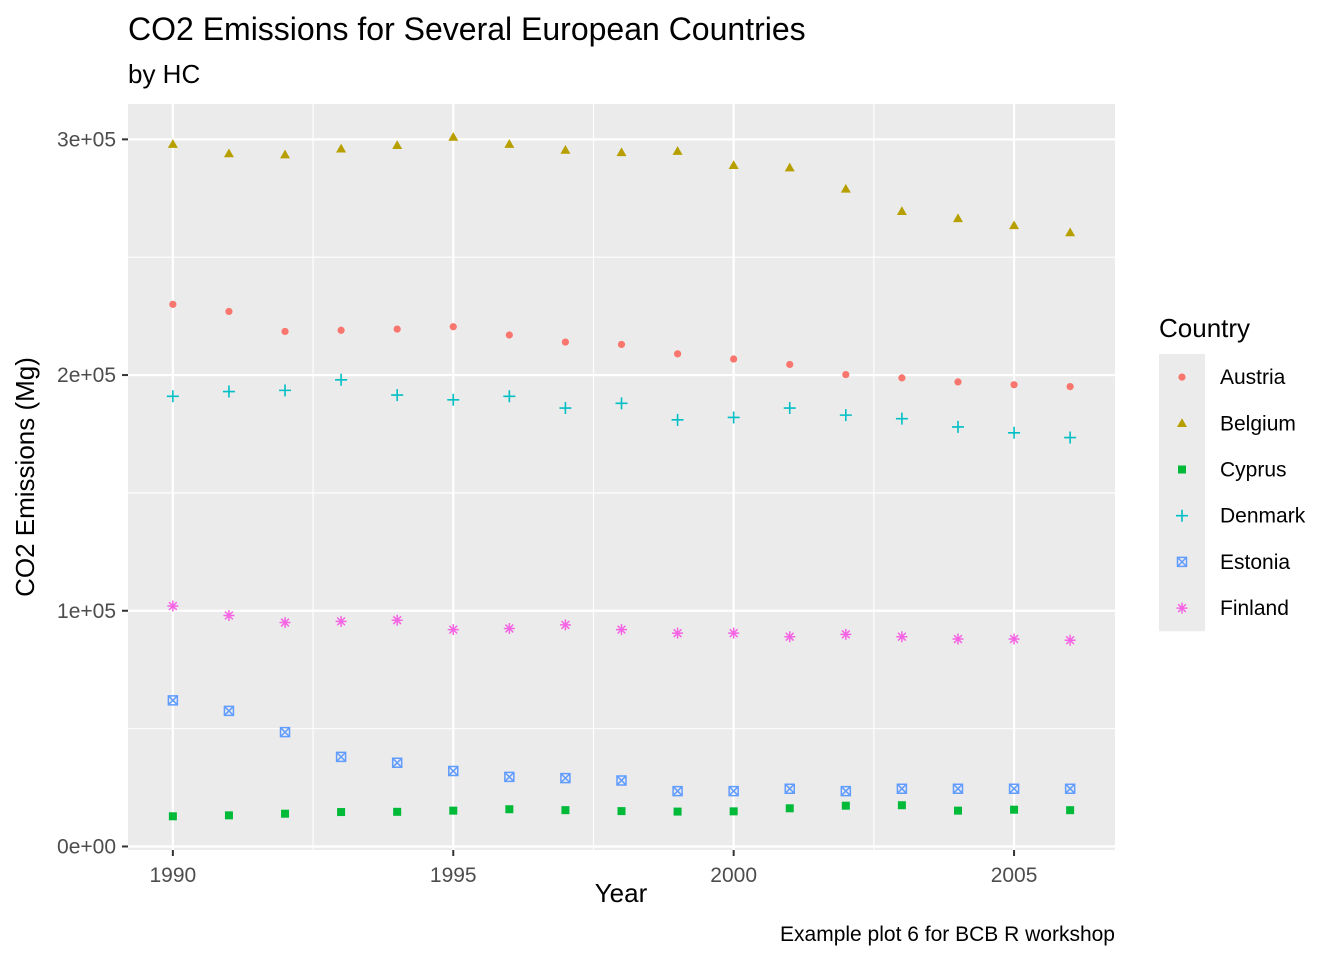 This screenshot has height=960, width=1344. I want to click on legend-label-austria: Austria, so click(1253, 377).